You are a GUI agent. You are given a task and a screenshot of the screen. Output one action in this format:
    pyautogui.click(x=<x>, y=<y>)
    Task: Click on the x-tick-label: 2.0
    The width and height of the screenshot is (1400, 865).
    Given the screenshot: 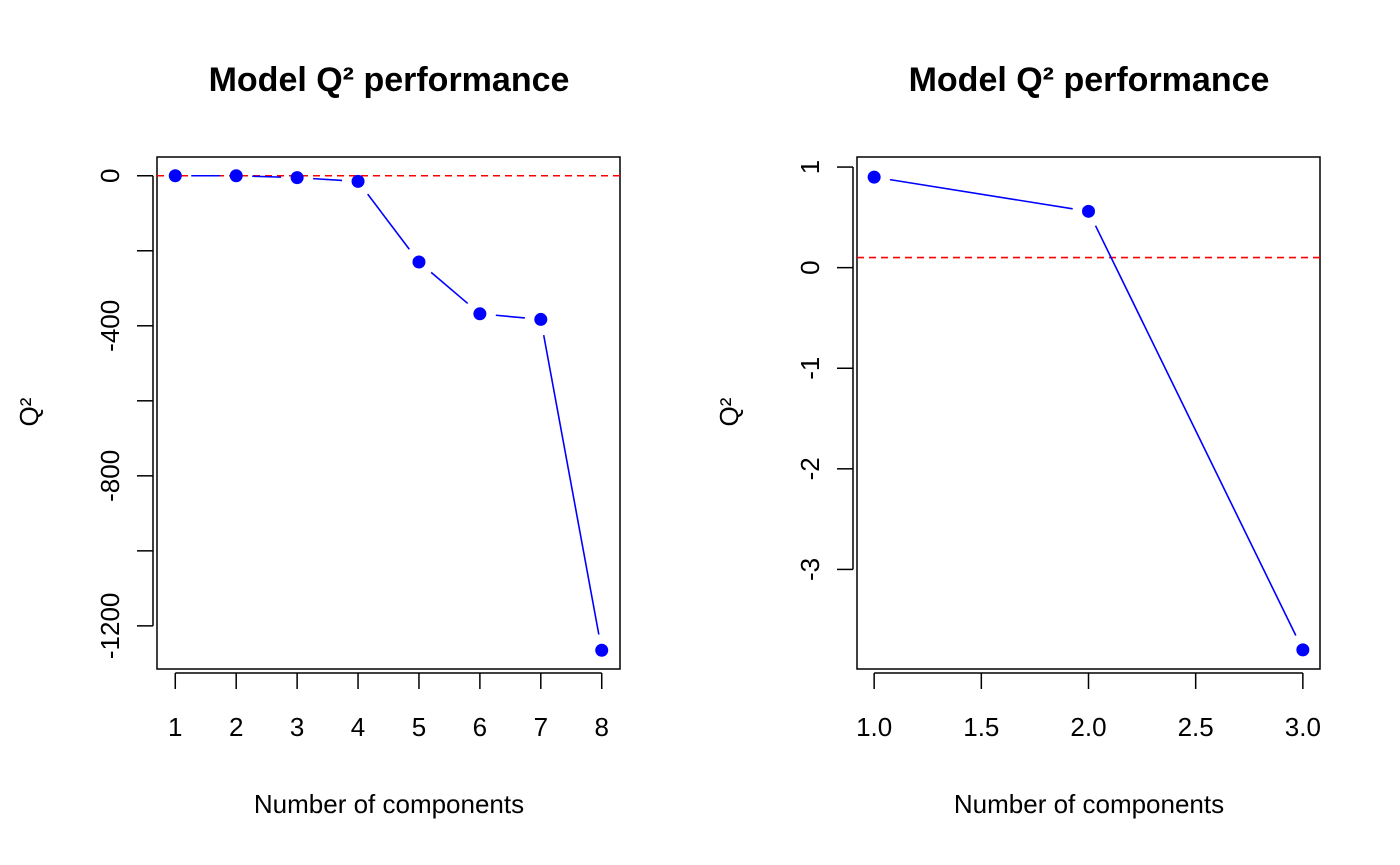 What is the action you would take?
    pyautogui.click(x=1088, y=727)
    